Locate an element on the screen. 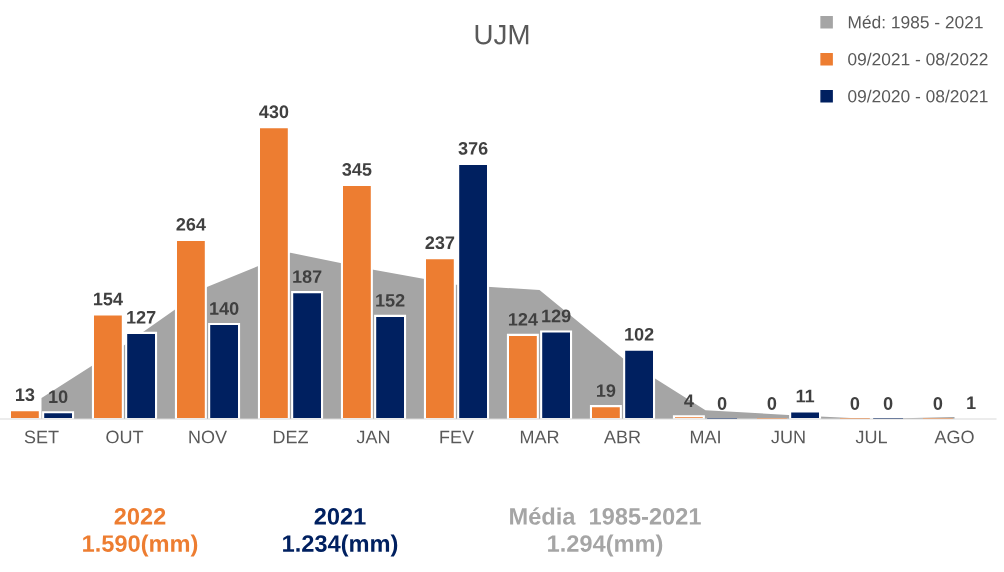  data-label: 264 is located at coordinates (191, 224).